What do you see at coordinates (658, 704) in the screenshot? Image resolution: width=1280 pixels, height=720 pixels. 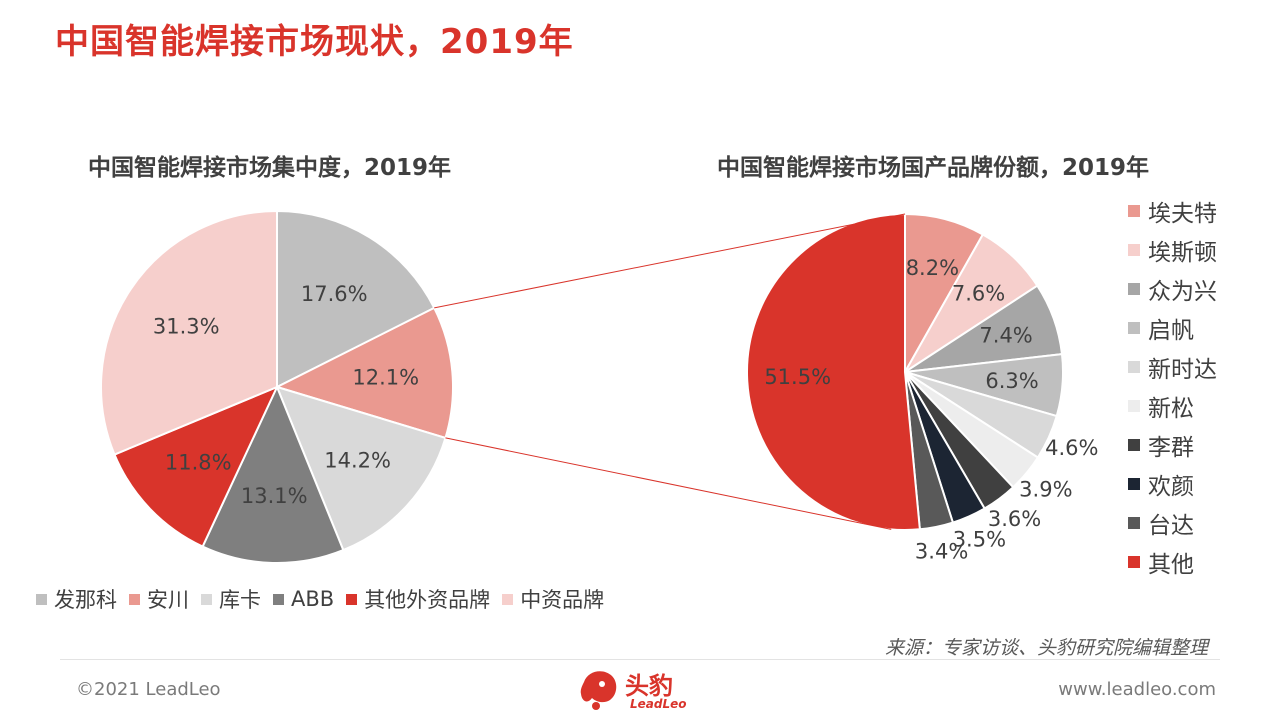 I see `logo-en-text: LeadLeo` at bounding box center [658, 704].